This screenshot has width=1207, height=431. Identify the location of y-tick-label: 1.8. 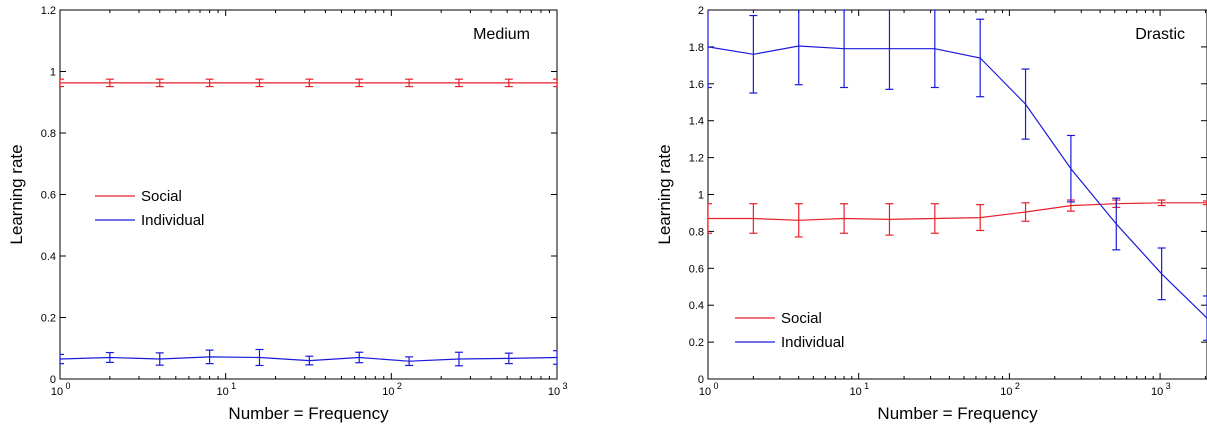
(696, 48).